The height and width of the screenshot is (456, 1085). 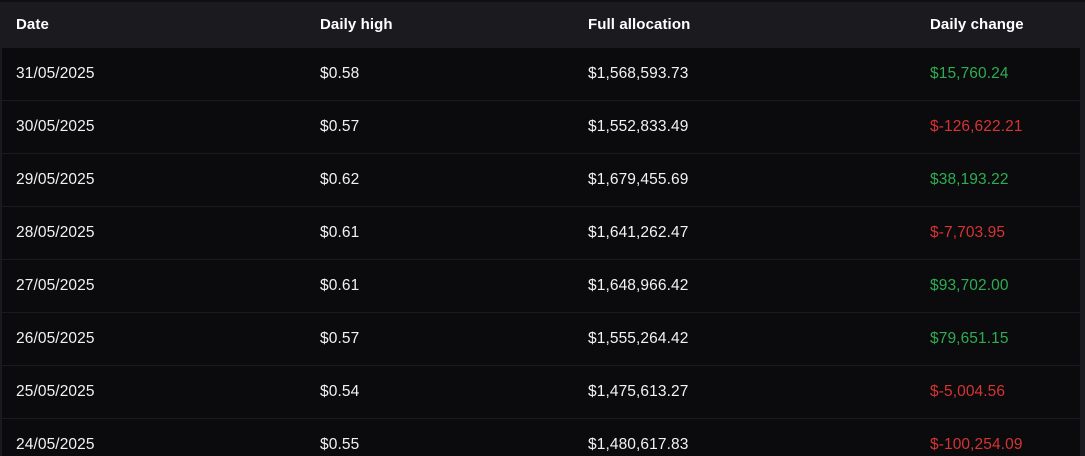 What do you see at coordinates (340, 391) in the screenshot?
I see `daily-high-cell: $0.54` at bounding box center [340, 391].